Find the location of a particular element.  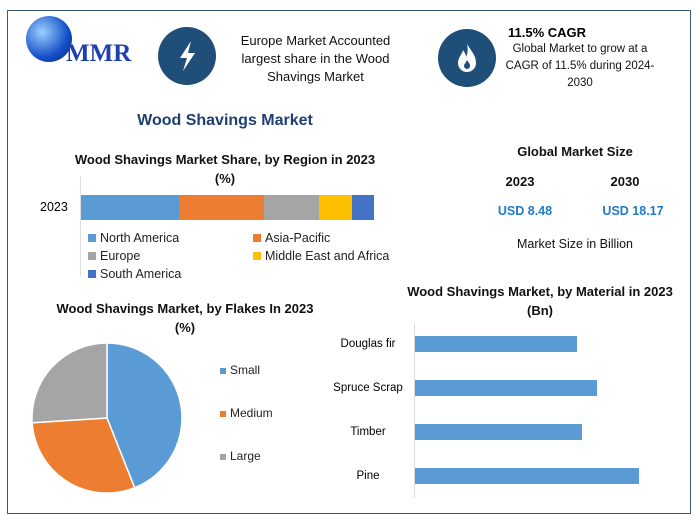

region-y-axis is located at coordinates (80, 226).